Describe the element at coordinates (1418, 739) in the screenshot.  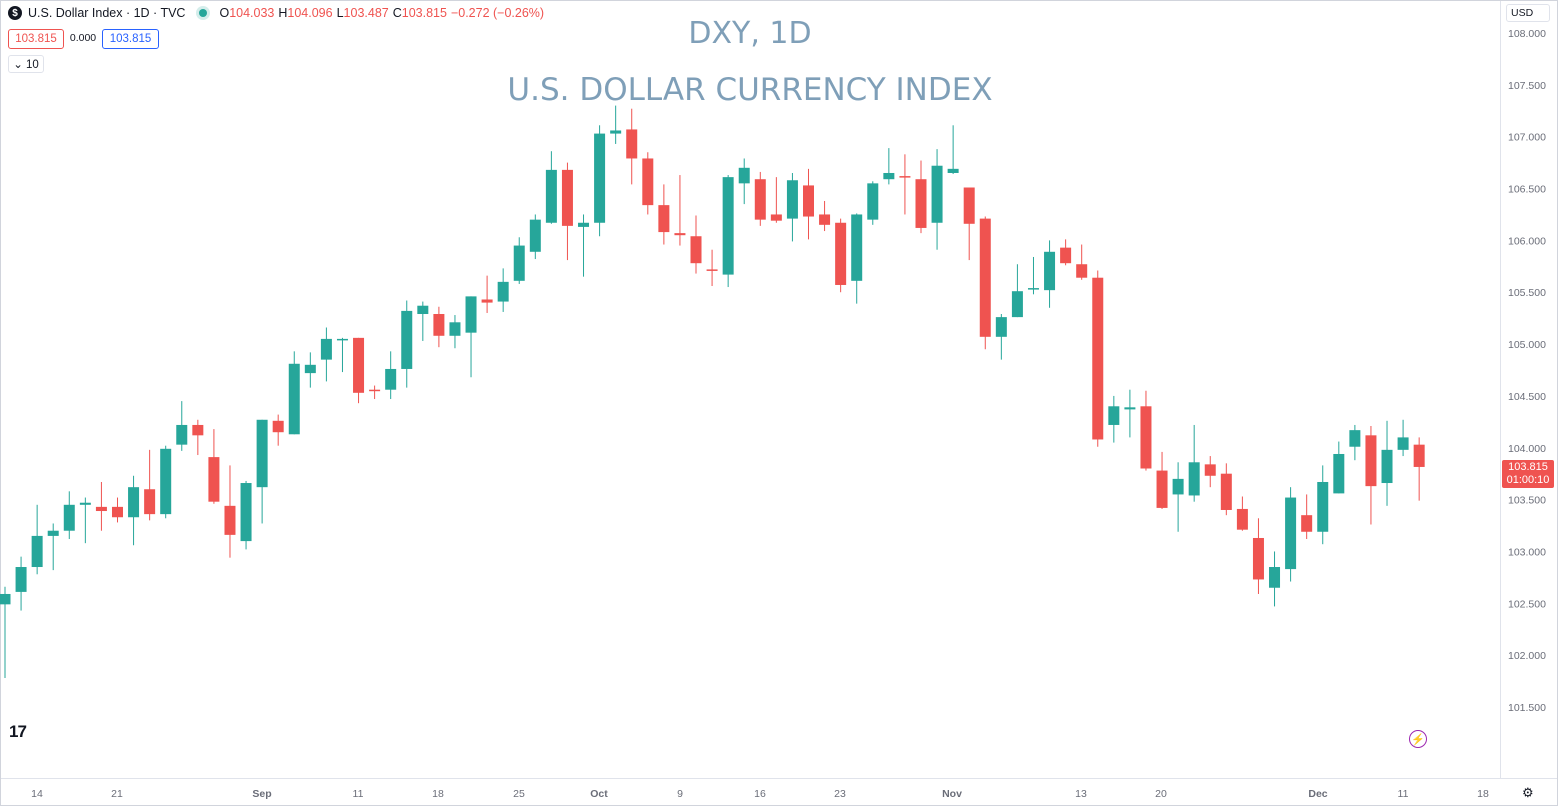
I see `lightning-icon: ⚡` at that location.